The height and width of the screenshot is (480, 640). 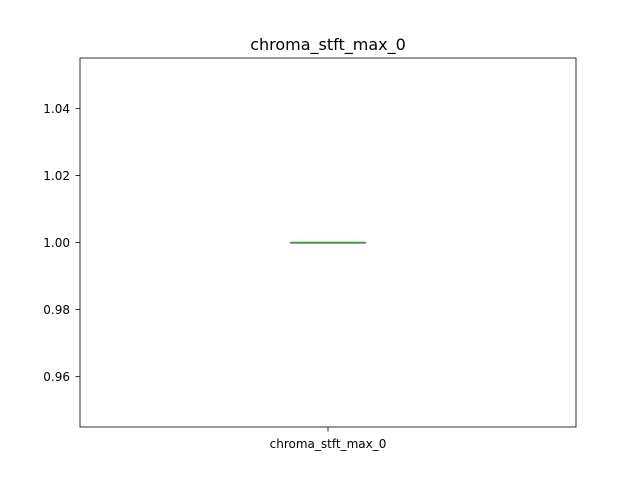 I want to click on x-tick-label: chroma_stft_max_0, so click(x=328, y=444).